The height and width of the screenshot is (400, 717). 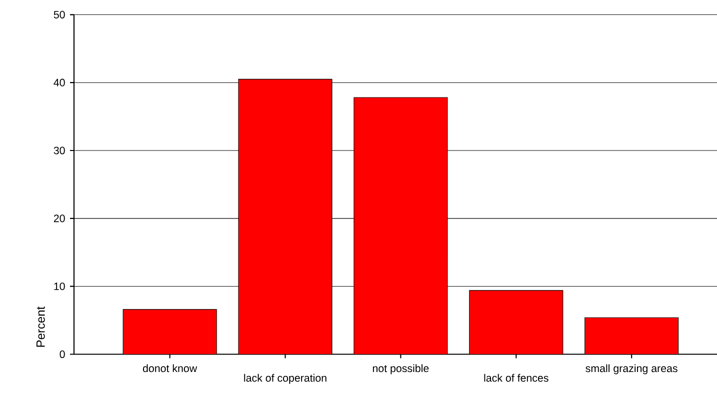 I want to click on x-tick-label: not possible, so click(x=400, y=369).